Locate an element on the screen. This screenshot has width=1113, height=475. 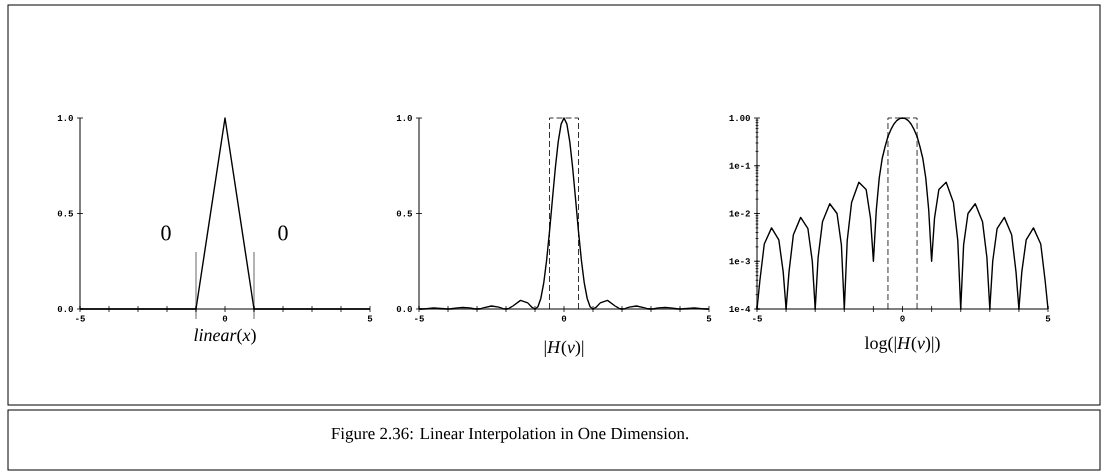
x-axis-title: linear(x) is located at coordinates (225, 336).